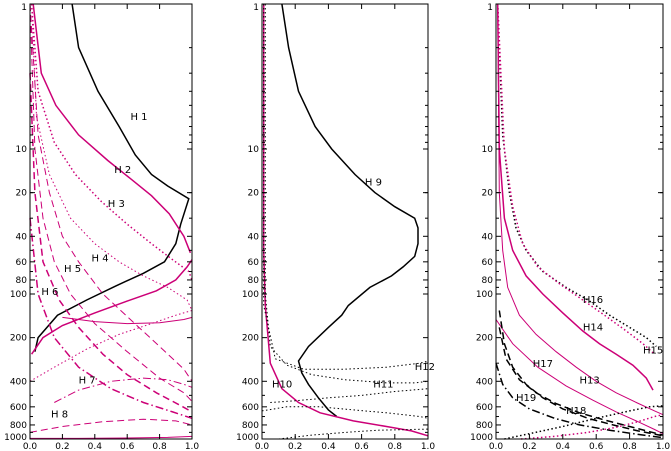 Image resolution: width=671 pixels, height=451 pixels. What do you see at coordinates (425, 367) in the screenshot?
I see `curve-label: H12` at bounding box center [425, 367].